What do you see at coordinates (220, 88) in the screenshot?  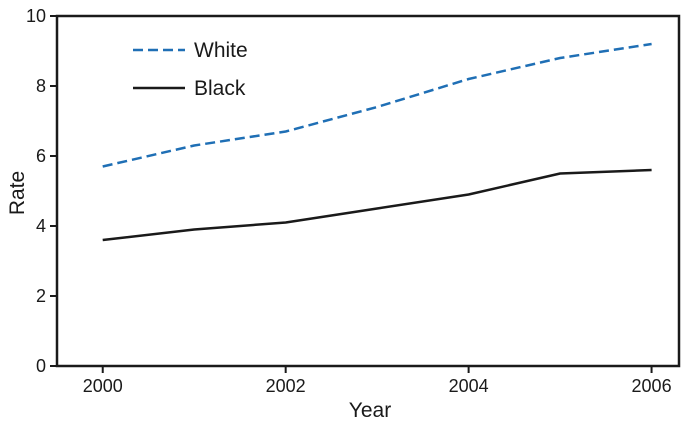 I see `legend-label-black: Black` at bounding box center [220, 88].